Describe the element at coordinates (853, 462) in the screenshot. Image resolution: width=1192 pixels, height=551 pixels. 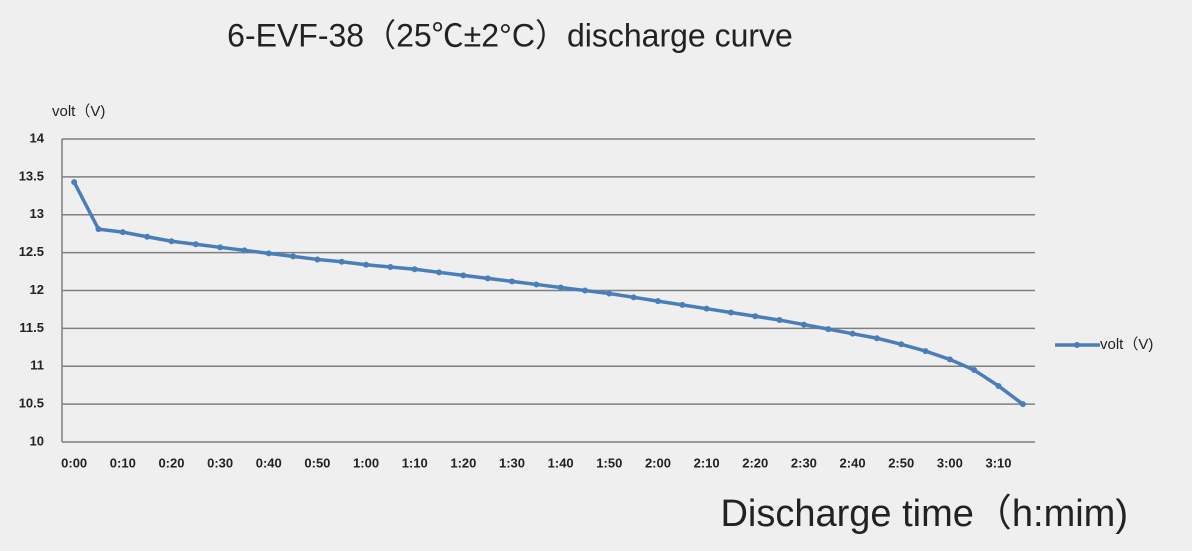
I see `x-tick-label: 2:40` at that location.